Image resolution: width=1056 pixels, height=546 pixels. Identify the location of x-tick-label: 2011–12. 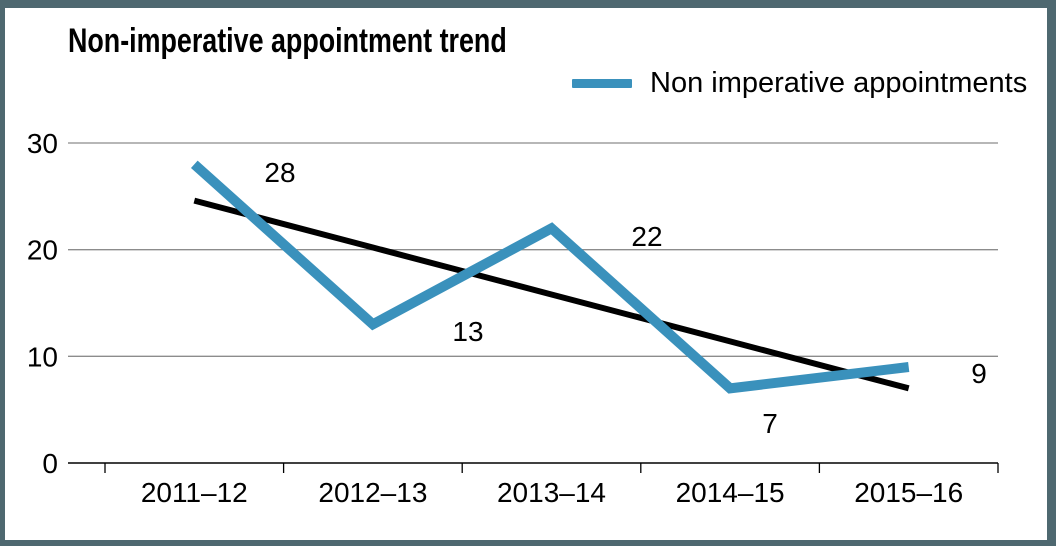
(194, 492).